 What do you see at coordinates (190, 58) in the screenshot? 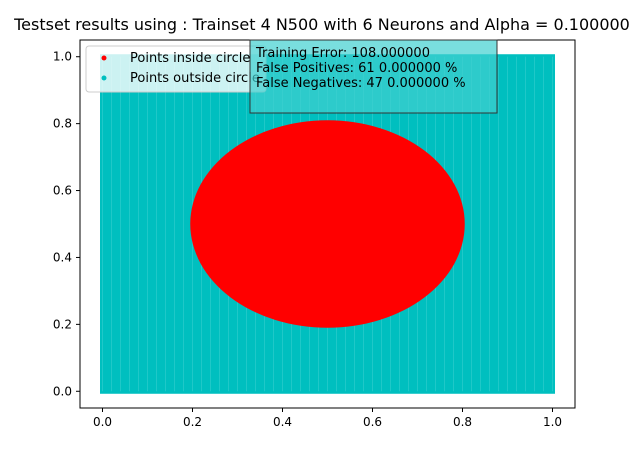
I see `legend-label: Points inside circle` at bounding box center [190, 58].